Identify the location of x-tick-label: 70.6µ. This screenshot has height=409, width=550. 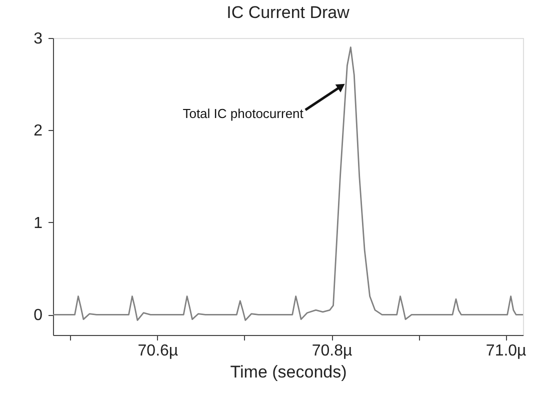
(158, 351).